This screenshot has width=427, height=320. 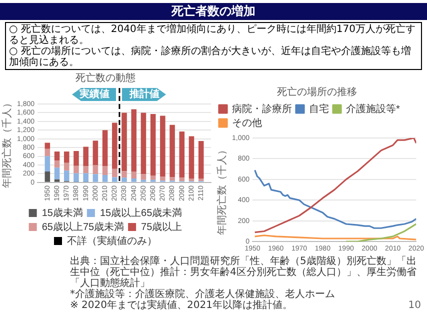 I want to click on text: ※ 2020年までは実績値、2021年以降は推計値。, so click(x=181, y=305).